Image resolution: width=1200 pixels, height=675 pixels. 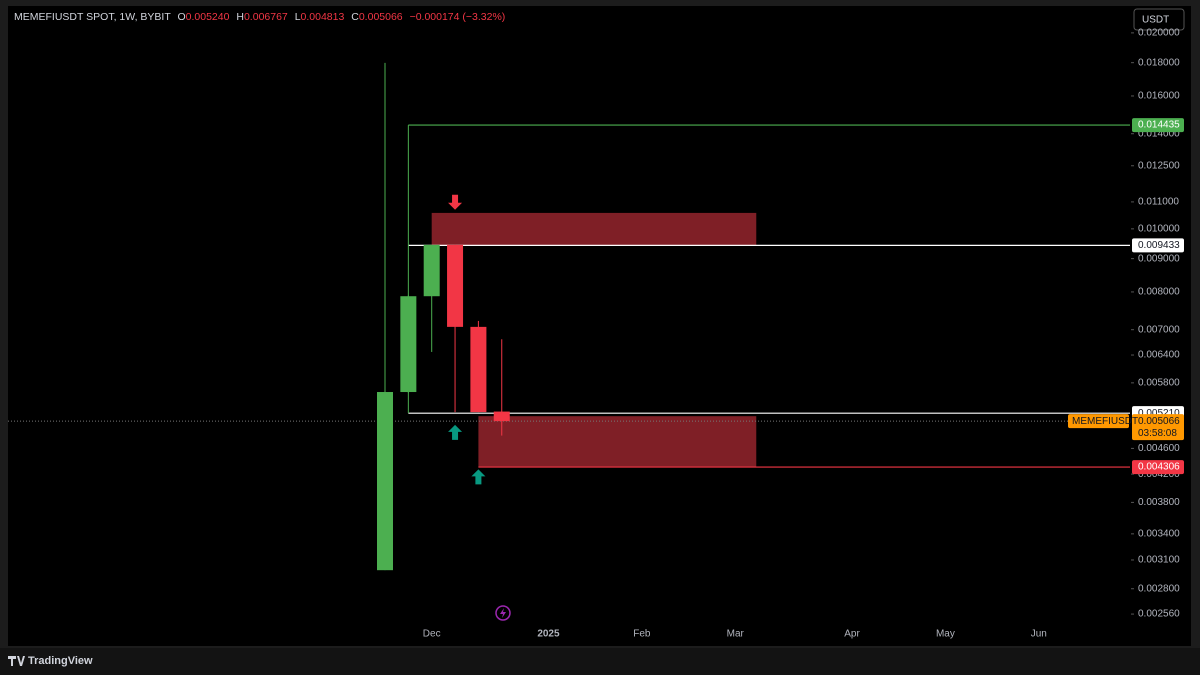 I want to click on y-tick-label: 0.003800, so click(x=1159, y=502).